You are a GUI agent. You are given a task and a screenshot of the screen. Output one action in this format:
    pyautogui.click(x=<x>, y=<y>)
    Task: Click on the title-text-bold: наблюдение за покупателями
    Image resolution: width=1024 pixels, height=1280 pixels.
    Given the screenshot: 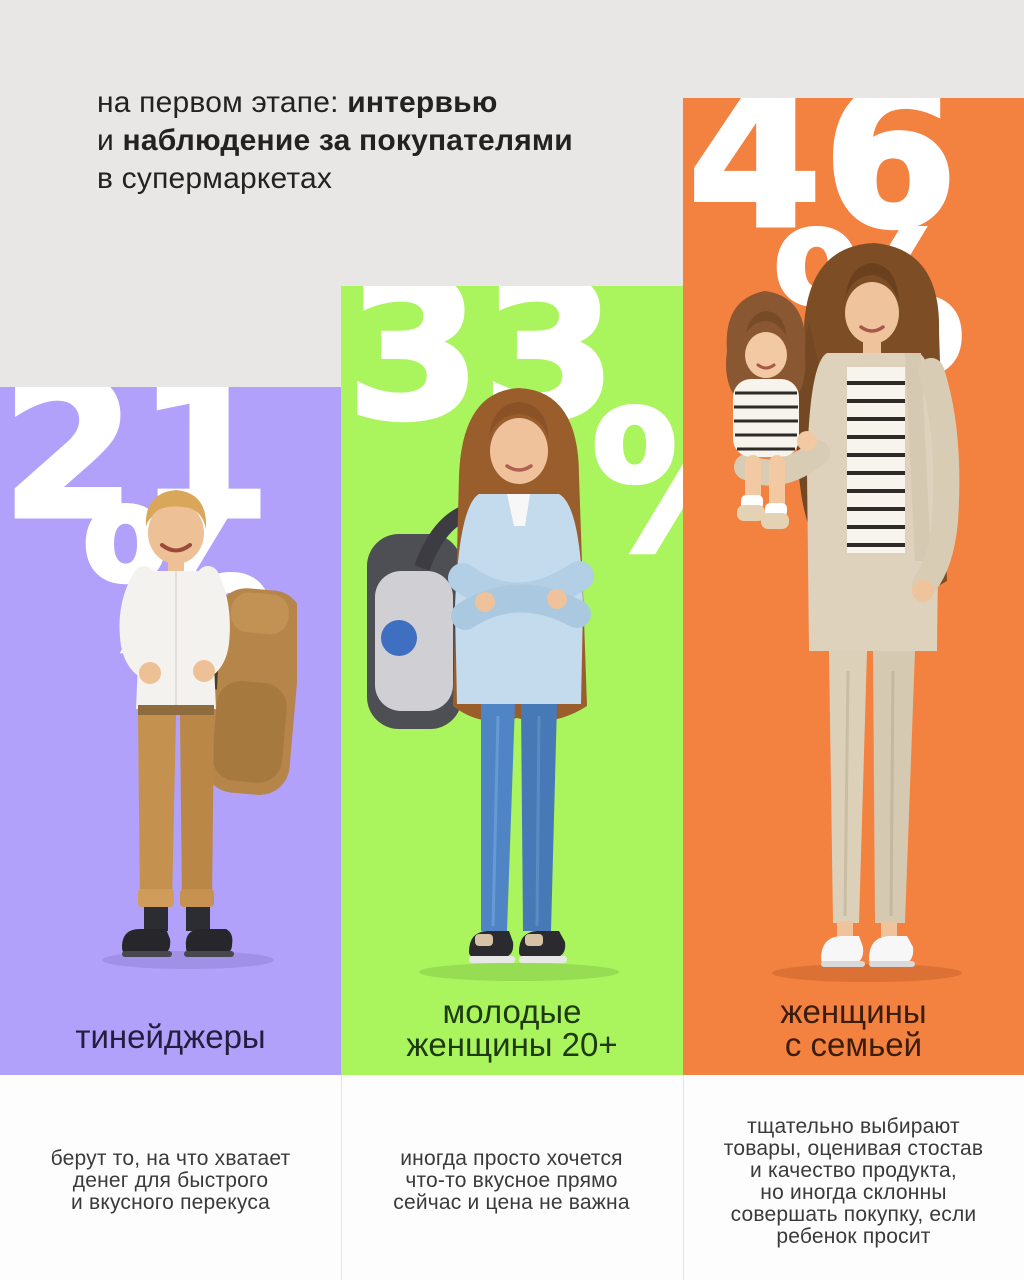 What is the action you would take?
    pyautogui.click(x=347, y=140)
    